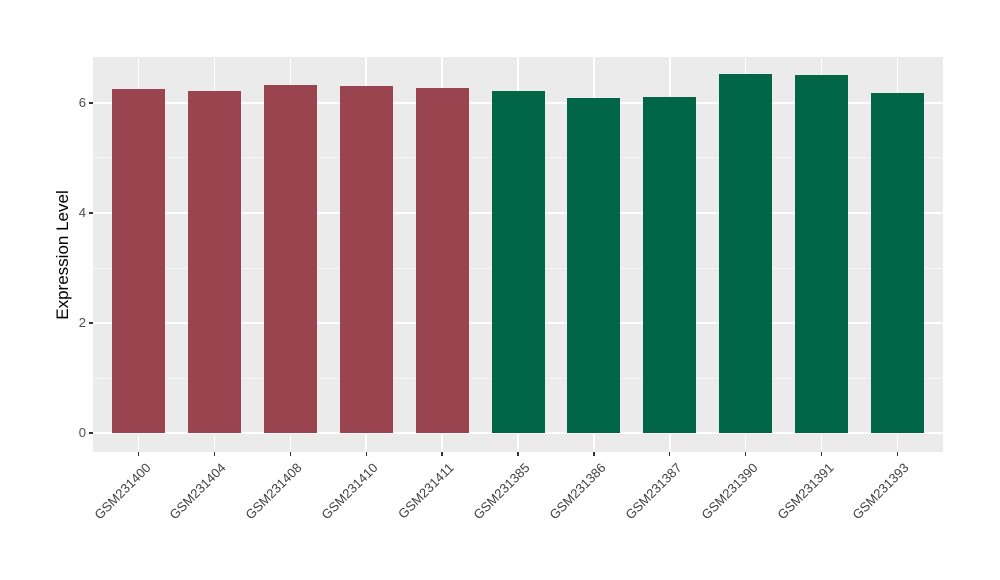  Describe the element at coordinates (62, 255) in the screenshot. I see `y-axis-title: Expression Level` at that location.